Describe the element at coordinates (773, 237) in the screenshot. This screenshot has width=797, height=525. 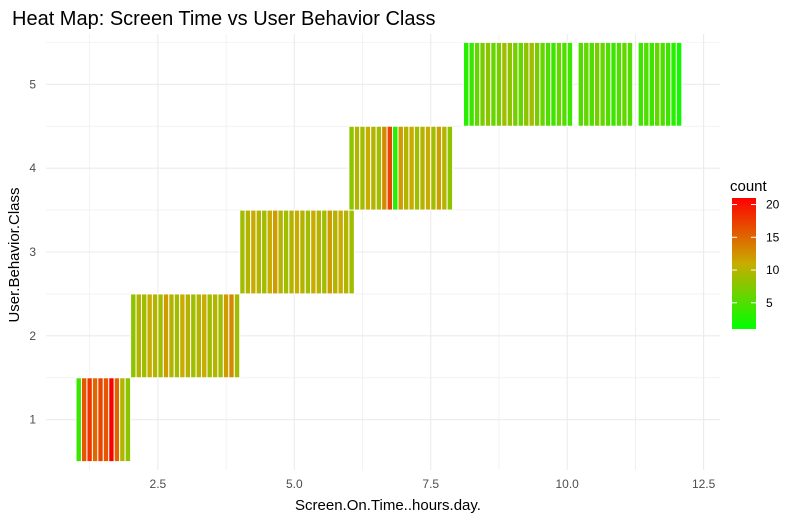
I see `legend-tick-label: 15` at that location.